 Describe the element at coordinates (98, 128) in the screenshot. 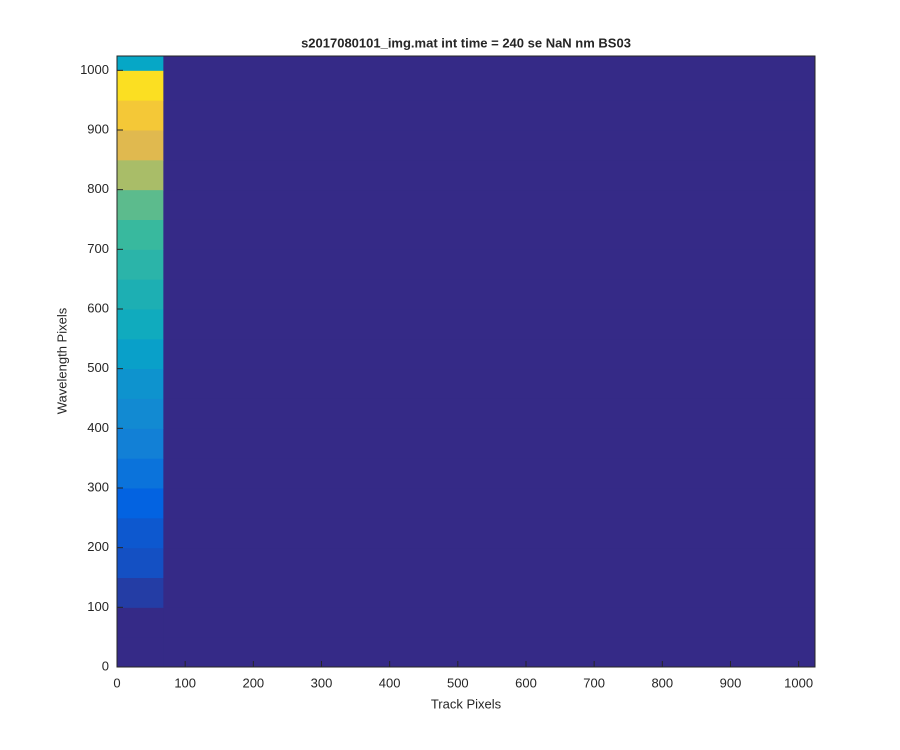

I see `y-tick-label: 900` at that location.